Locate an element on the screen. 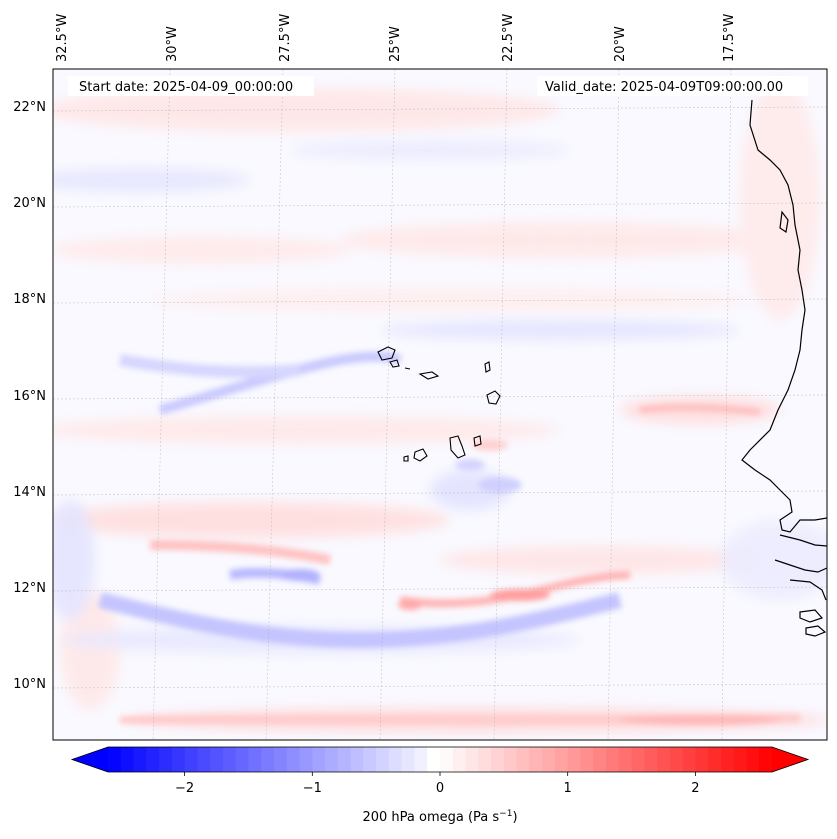 The image size is (837, 839). colorbar-tick-label: −1 is located at coordinates (312, 788).